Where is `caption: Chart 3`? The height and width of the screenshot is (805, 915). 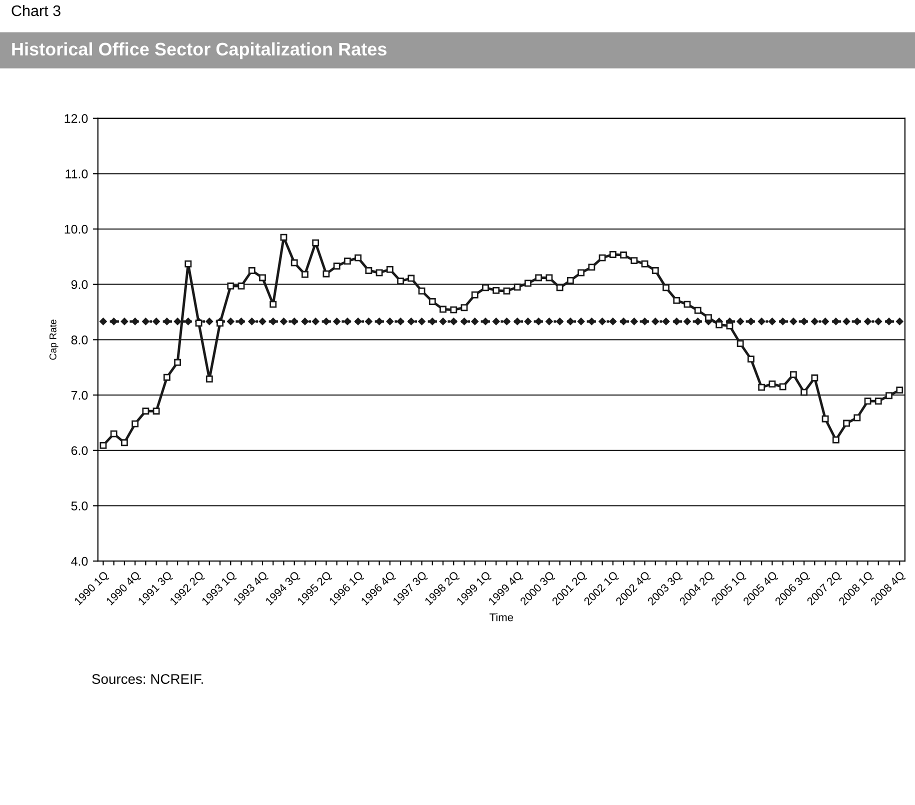 caption: Chart 3 is located at coordinates (36, 10).